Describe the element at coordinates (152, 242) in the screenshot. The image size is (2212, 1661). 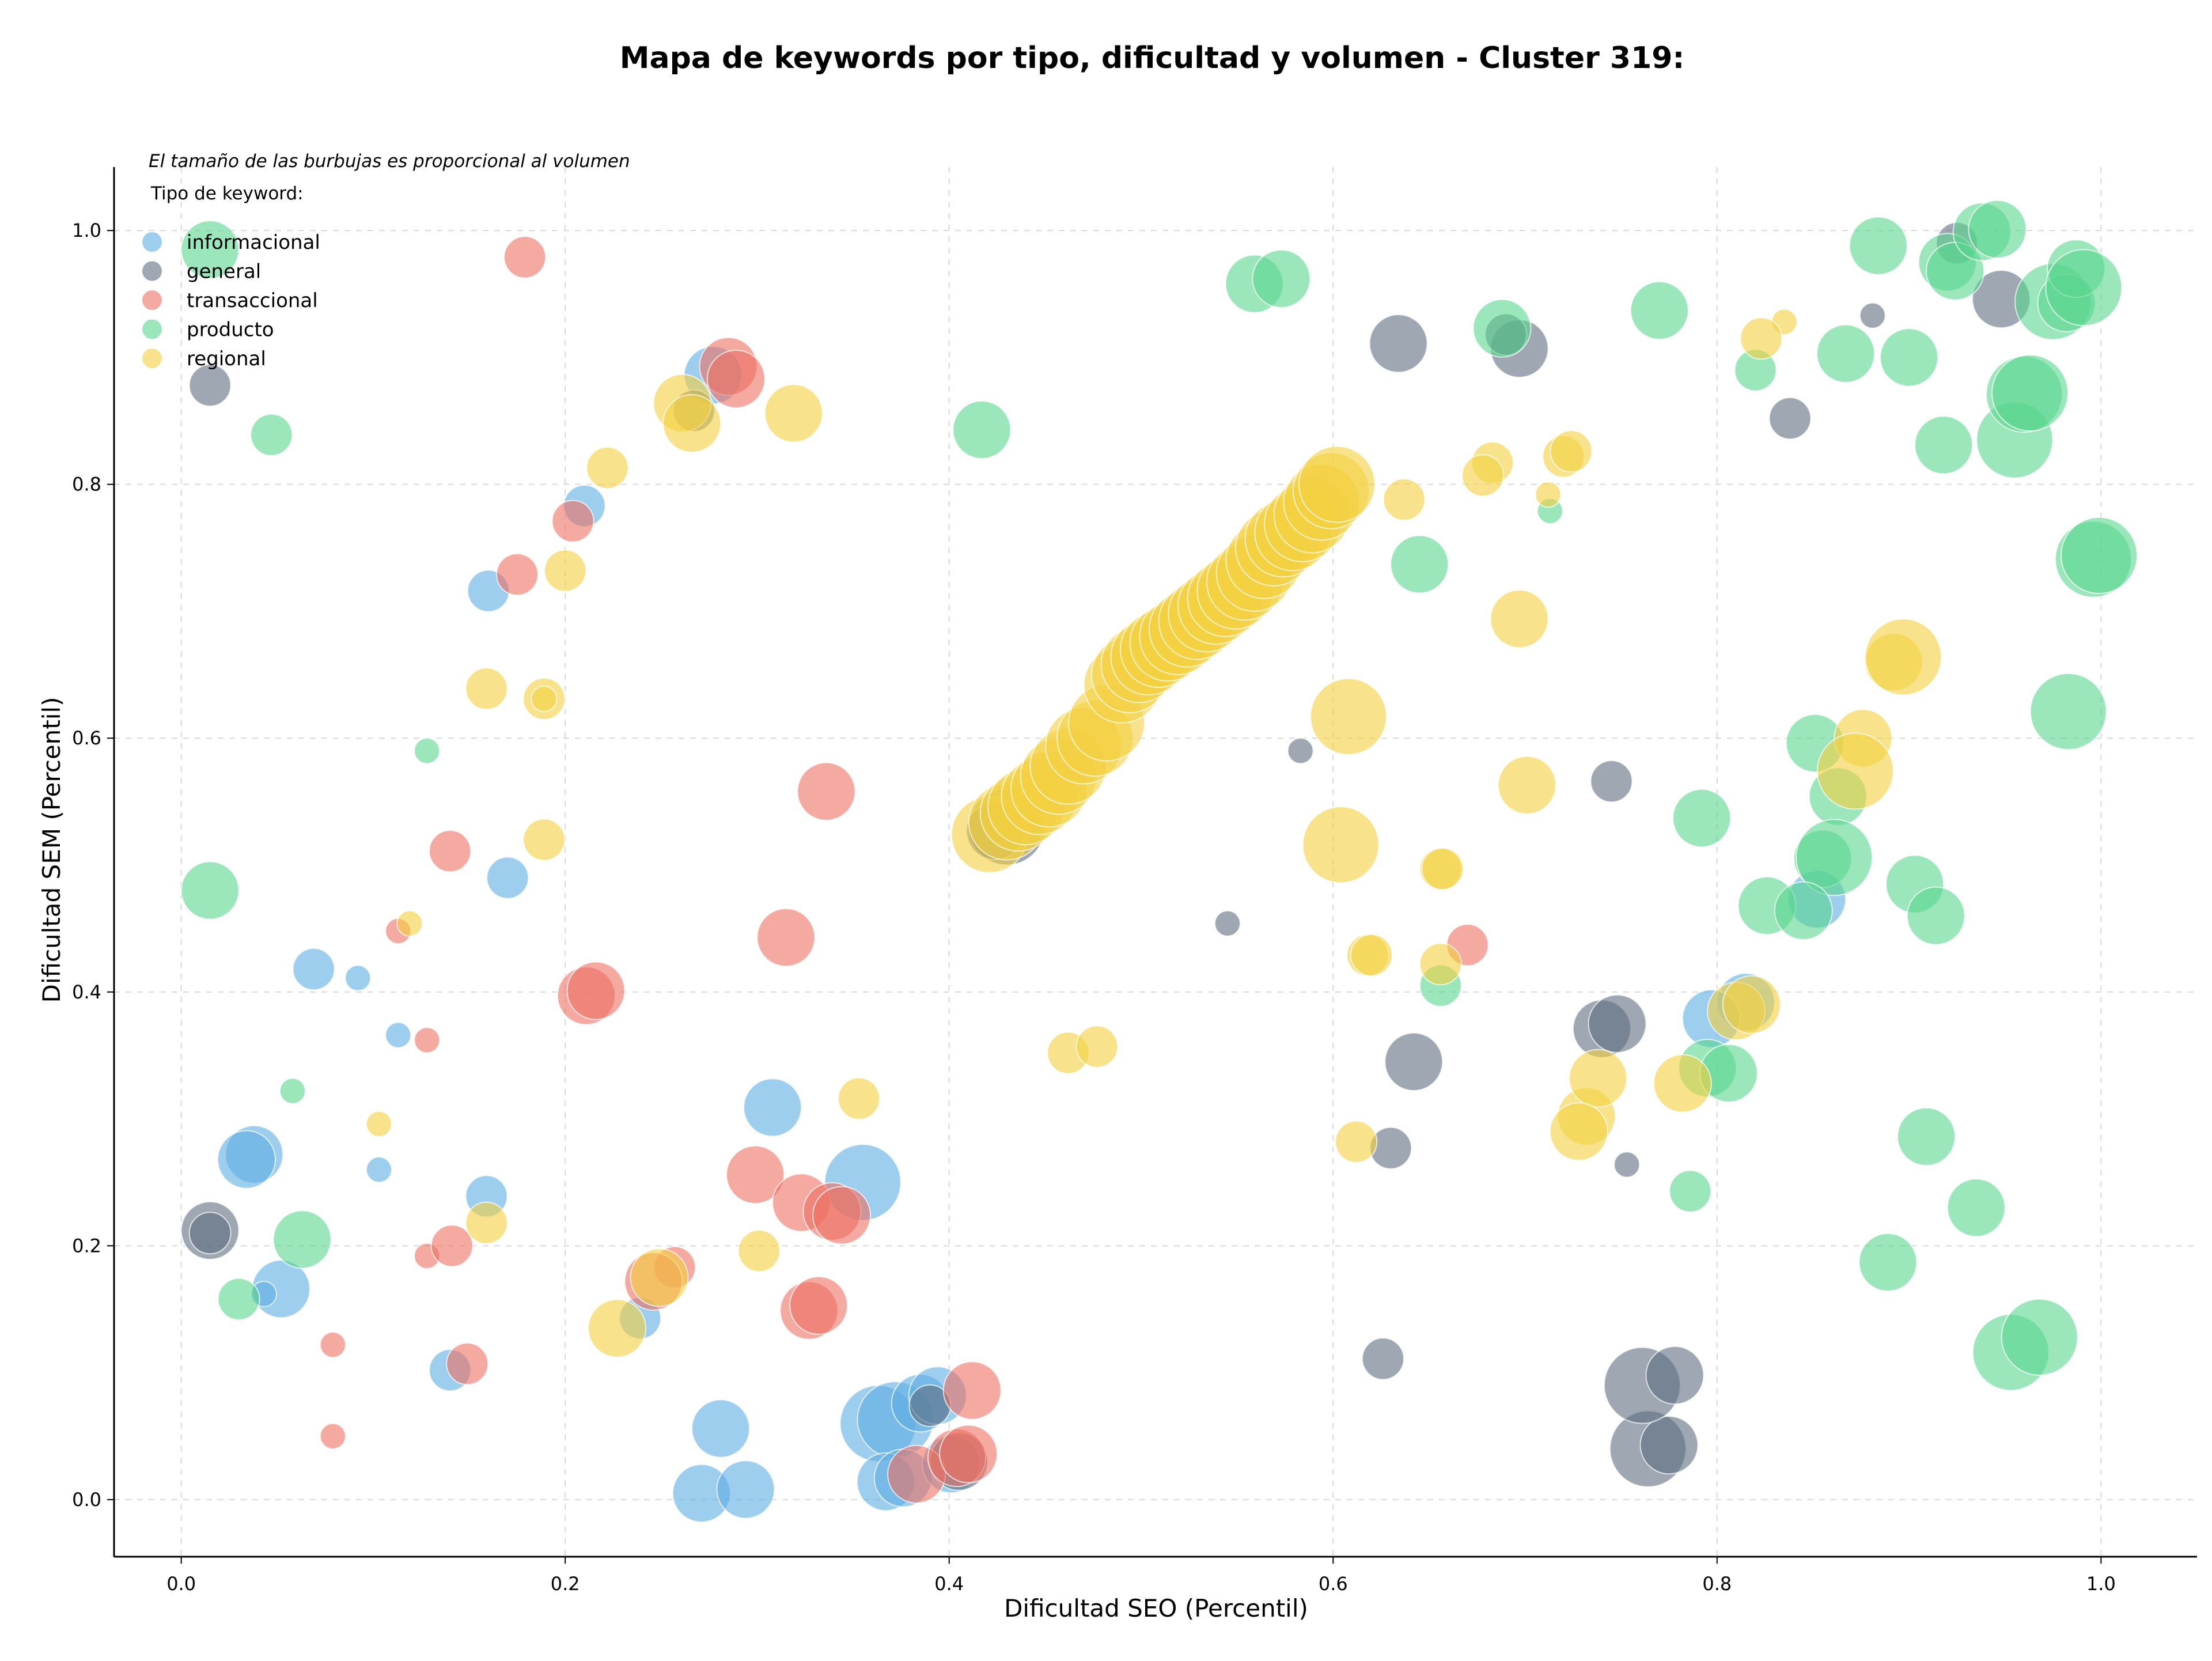
I see `legend-marker-informacional` at that location.